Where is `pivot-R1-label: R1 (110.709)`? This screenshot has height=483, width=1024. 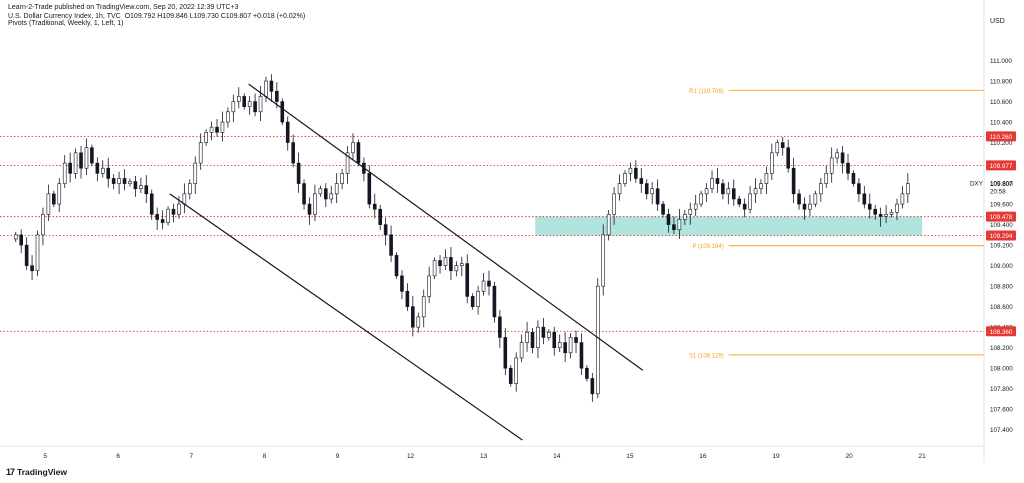
pivot-R1-label: R1 (110.709) is located at coordinates (706, 92).